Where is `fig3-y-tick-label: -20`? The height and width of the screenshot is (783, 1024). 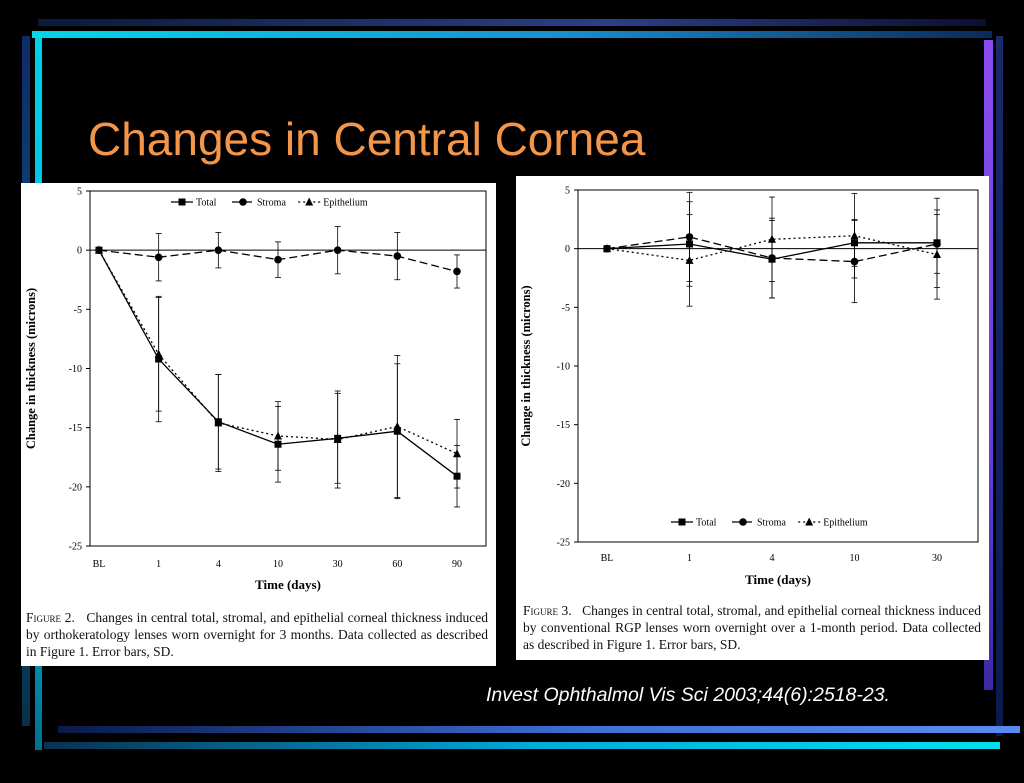
fig3-y-tick-label: -20 is located at coordinates (563, 484).